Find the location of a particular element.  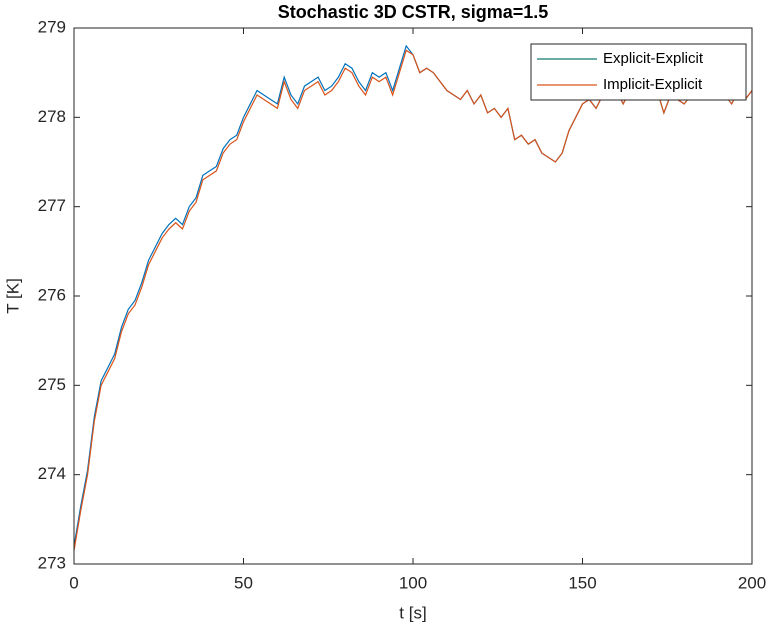

legend-box is located at coordinates (638, 72).